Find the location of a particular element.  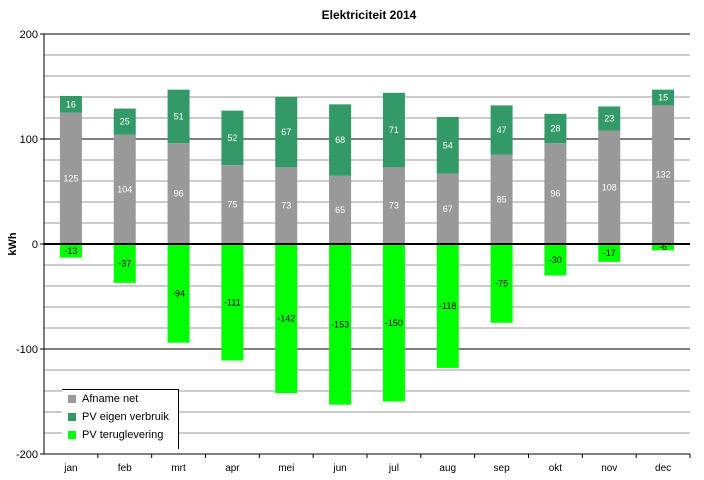

bar-afname-net-dec is located at coordinates (663, 175).